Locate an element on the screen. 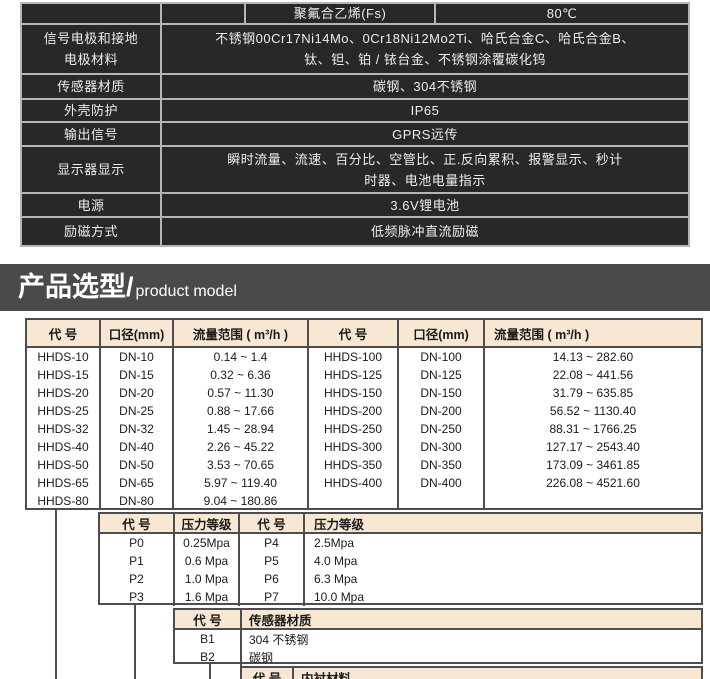 This screenshot has height=679, width=710. liner-material-table: 代 号内衬材料 is located at coordinates (471, 672).